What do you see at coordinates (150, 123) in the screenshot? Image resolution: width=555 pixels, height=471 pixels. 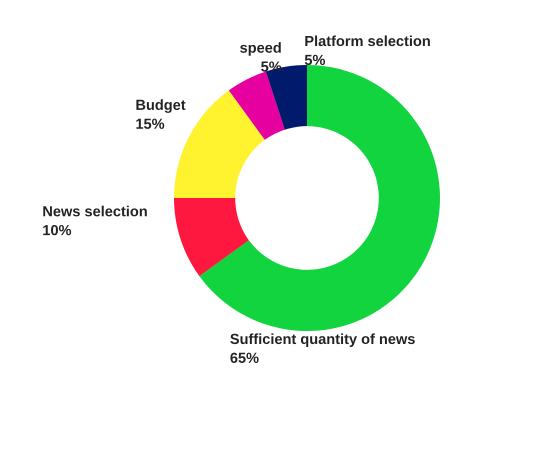 I see `data-label: 15%` at bounding box center [150, 123].